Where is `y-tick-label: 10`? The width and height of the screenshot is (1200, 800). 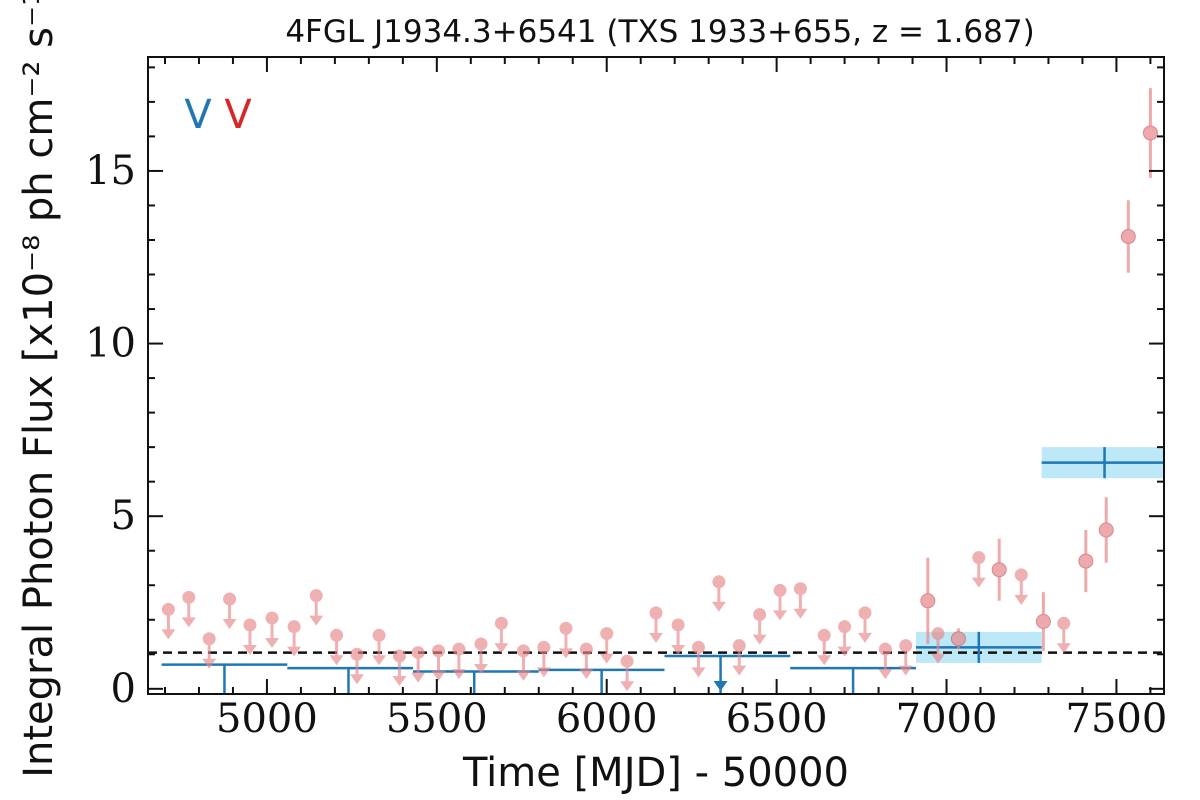 y-tick-label: 10 is located at coordinates (110, 344).